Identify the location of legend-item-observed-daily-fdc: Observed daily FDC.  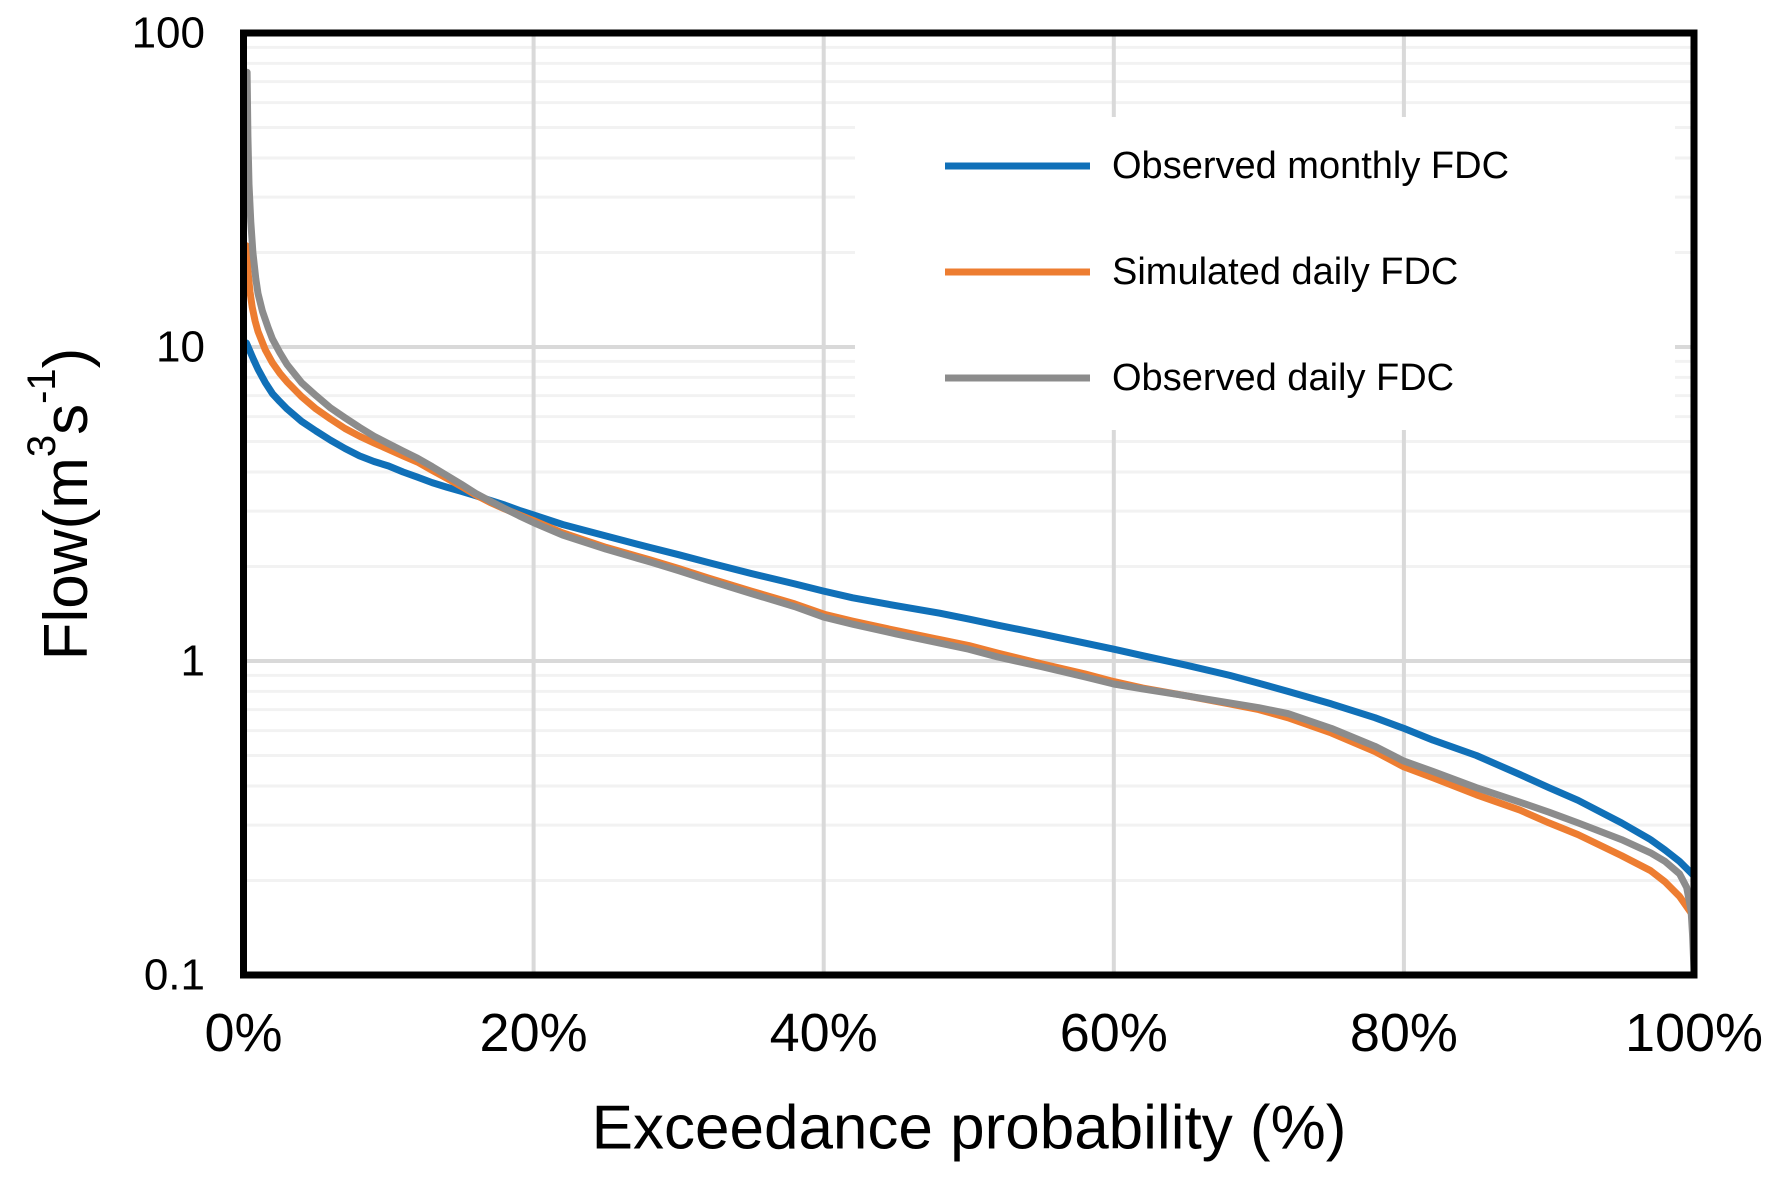
(1199, 378).